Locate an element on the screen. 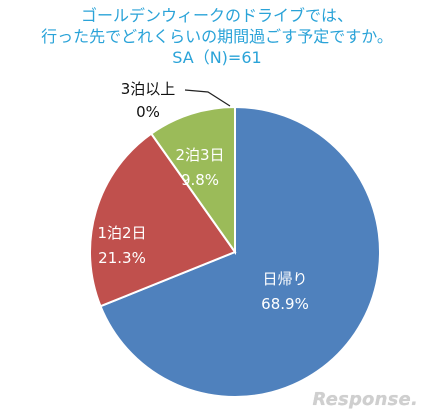 The width and height of the screenshot is (434, 418). pie-label-0: 日帰り is located at coordinates (284, 279).